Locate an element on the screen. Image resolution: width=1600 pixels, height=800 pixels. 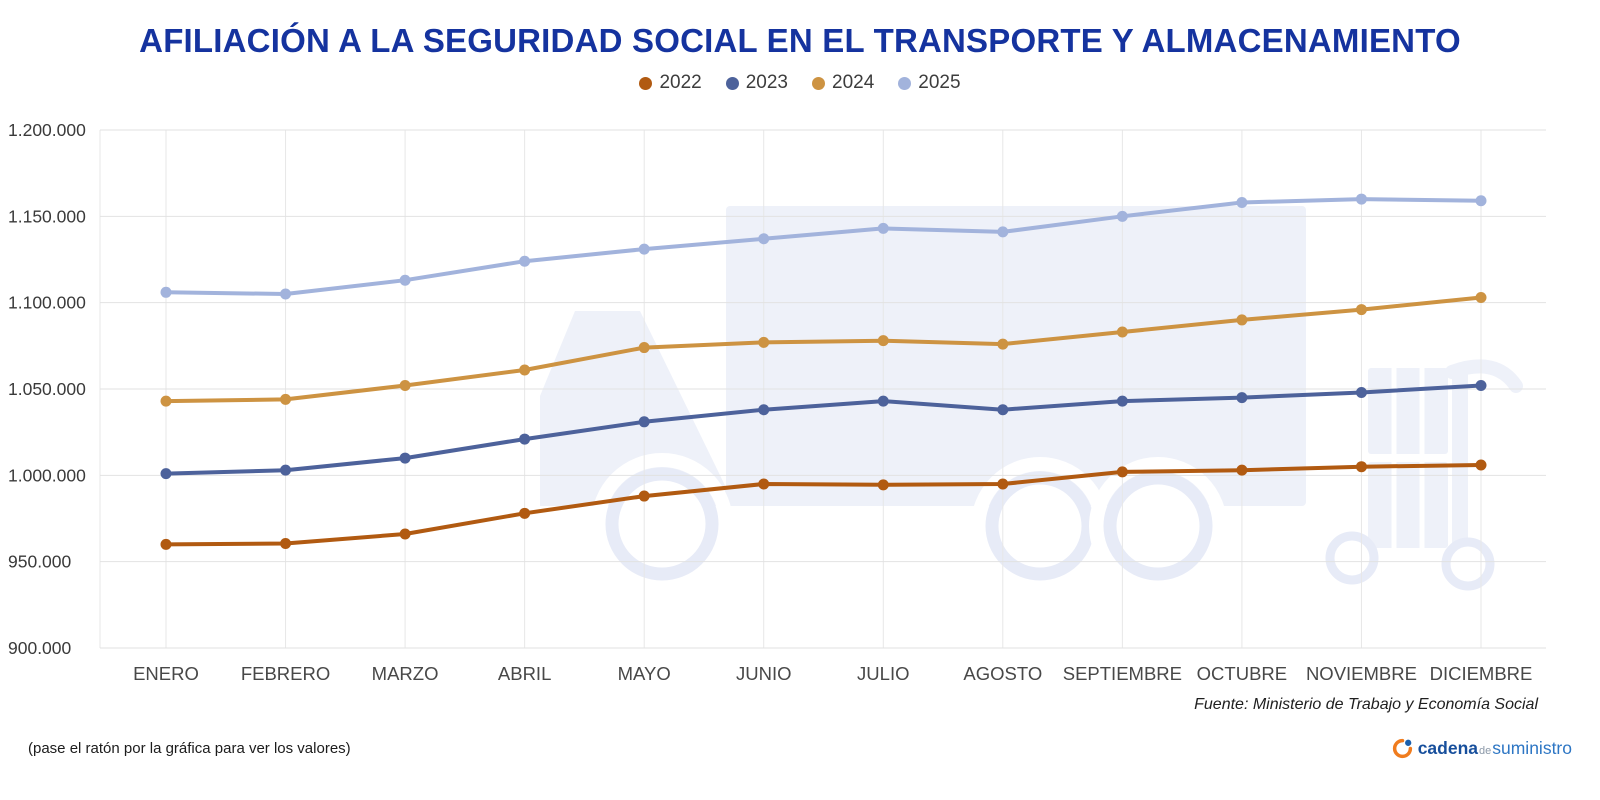
x-tick-label: ABRIL is located at coordinates (524, 673).